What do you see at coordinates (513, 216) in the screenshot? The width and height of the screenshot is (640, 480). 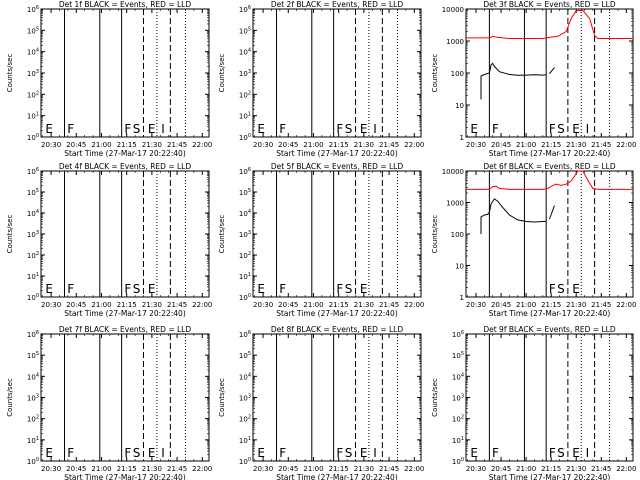 I see `series-line-events` at bounding box center [513, 216].